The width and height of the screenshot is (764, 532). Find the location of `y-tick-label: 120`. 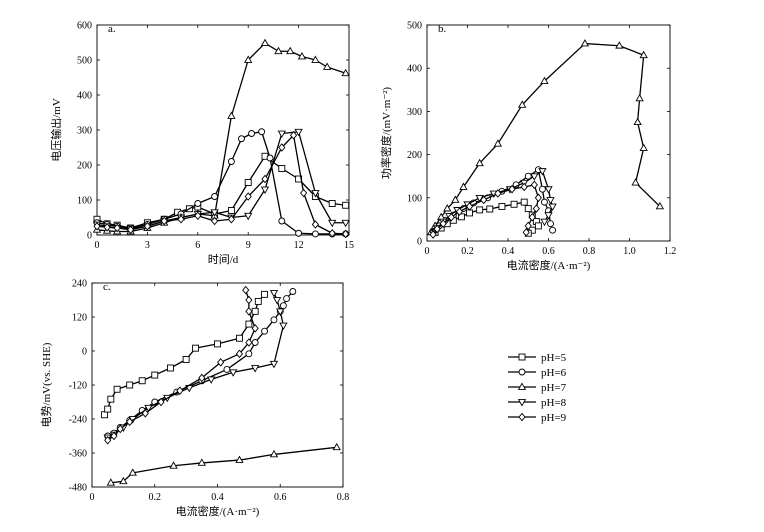

y-tick-label: 120 is located at coordinates (79, 318).